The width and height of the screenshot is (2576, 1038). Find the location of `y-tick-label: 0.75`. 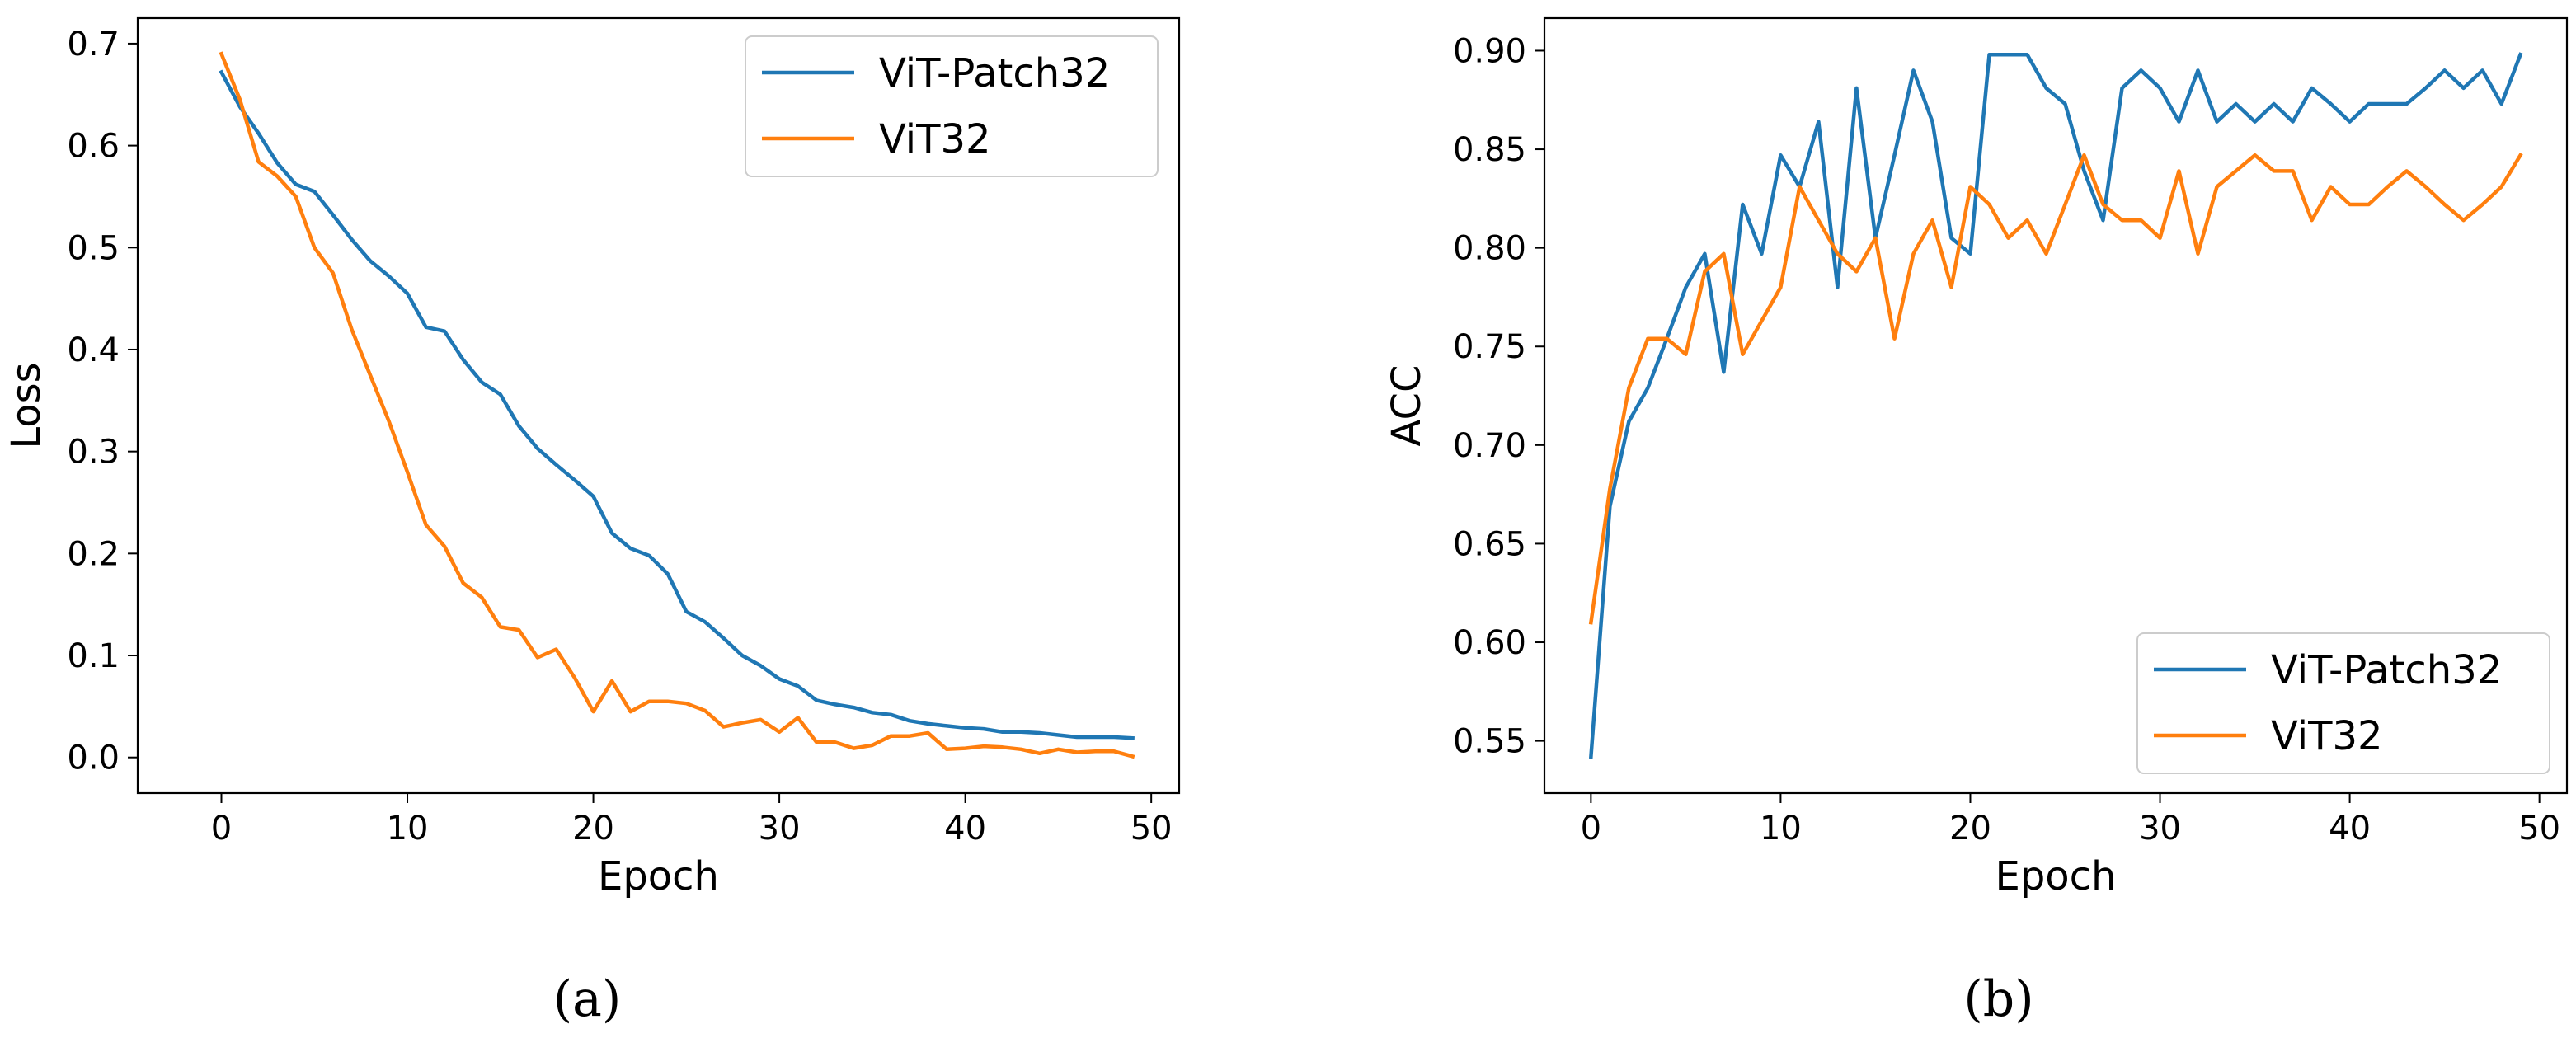

y-tick-label: 0.75 is located at coordinates (1489, 347).